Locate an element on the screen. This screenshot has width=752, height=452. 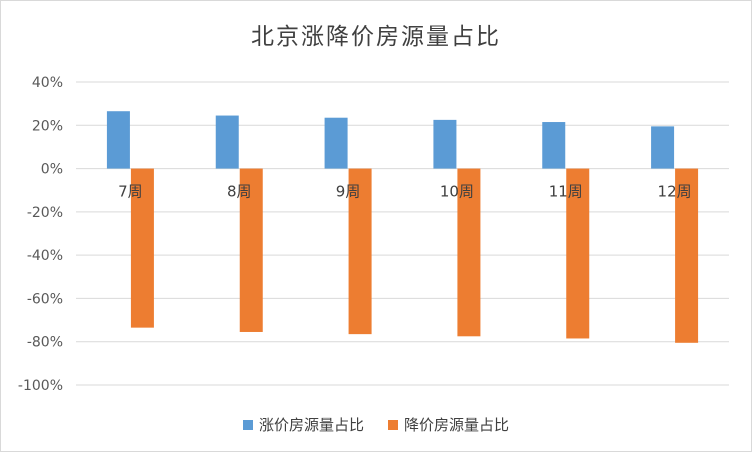
y-tick-label: -20% is located at coordinates (45, 213).